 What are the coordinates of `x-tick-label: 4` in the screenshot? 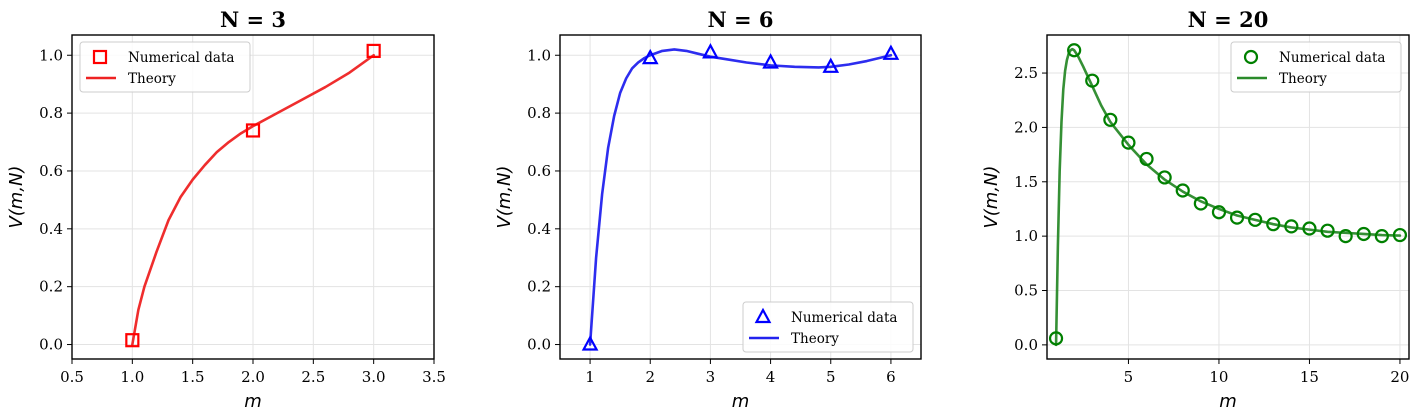 It's located at (771, 377).